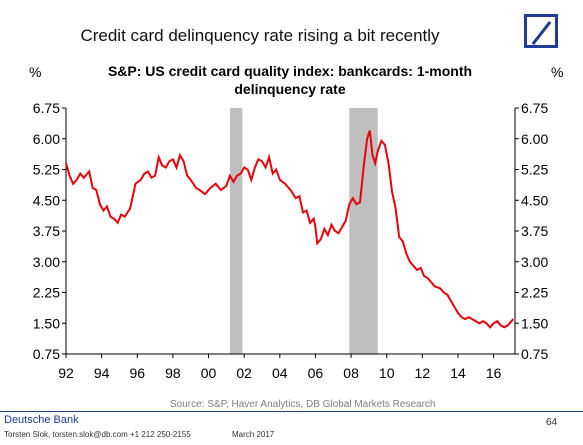 This screenshot has height=445, width=583. What do you see at coordinates (423, 373) in the screenshot?
I see `x-tick-label-10: 12` at bounding box center [423, 373].